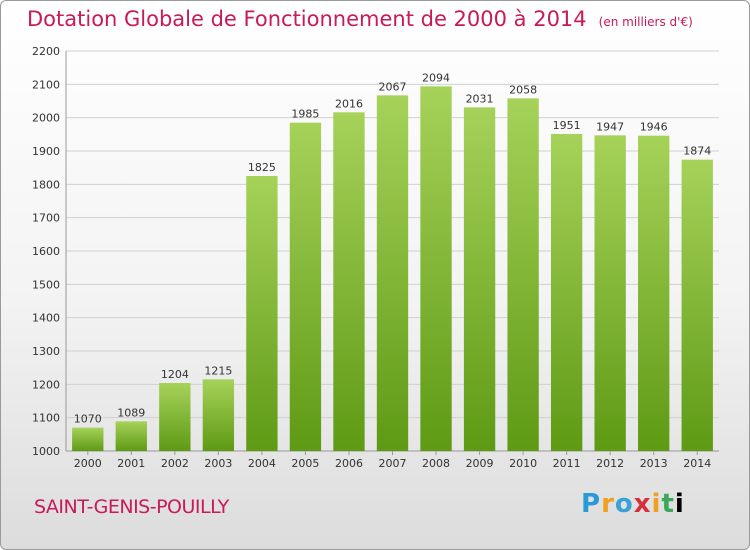 This screenshot has width=750, height=550. Describe the element at coordinates (567, 463) in the screenshot. I see `x-tick-label-2011: 2011` at that location.